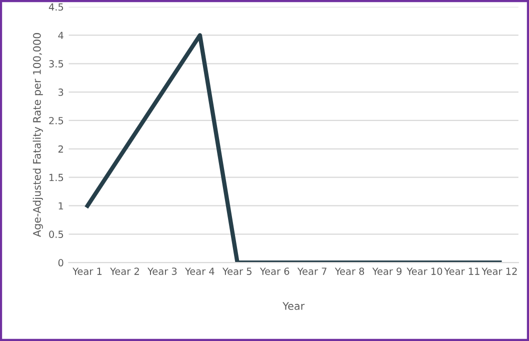 This screenshot has height=341, width=529. Describe the element at coordinates (61, 92) in the screenshot. I see `y-tick-label: 3` at that location.